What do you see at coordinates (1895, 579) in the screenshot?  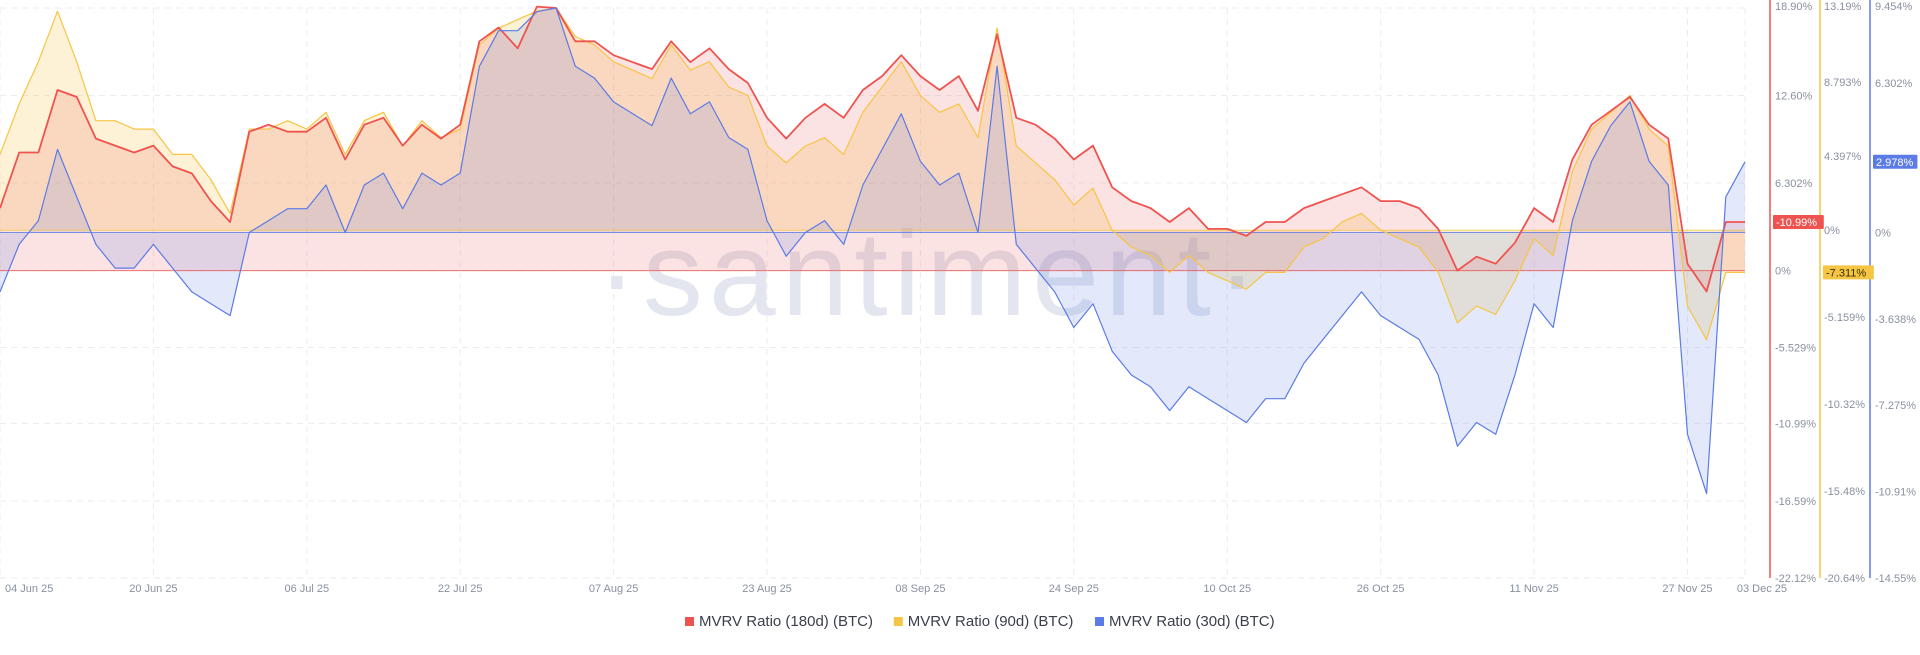 I see `y-tick-label: -14.55%` at bounding box center [1895, 579].